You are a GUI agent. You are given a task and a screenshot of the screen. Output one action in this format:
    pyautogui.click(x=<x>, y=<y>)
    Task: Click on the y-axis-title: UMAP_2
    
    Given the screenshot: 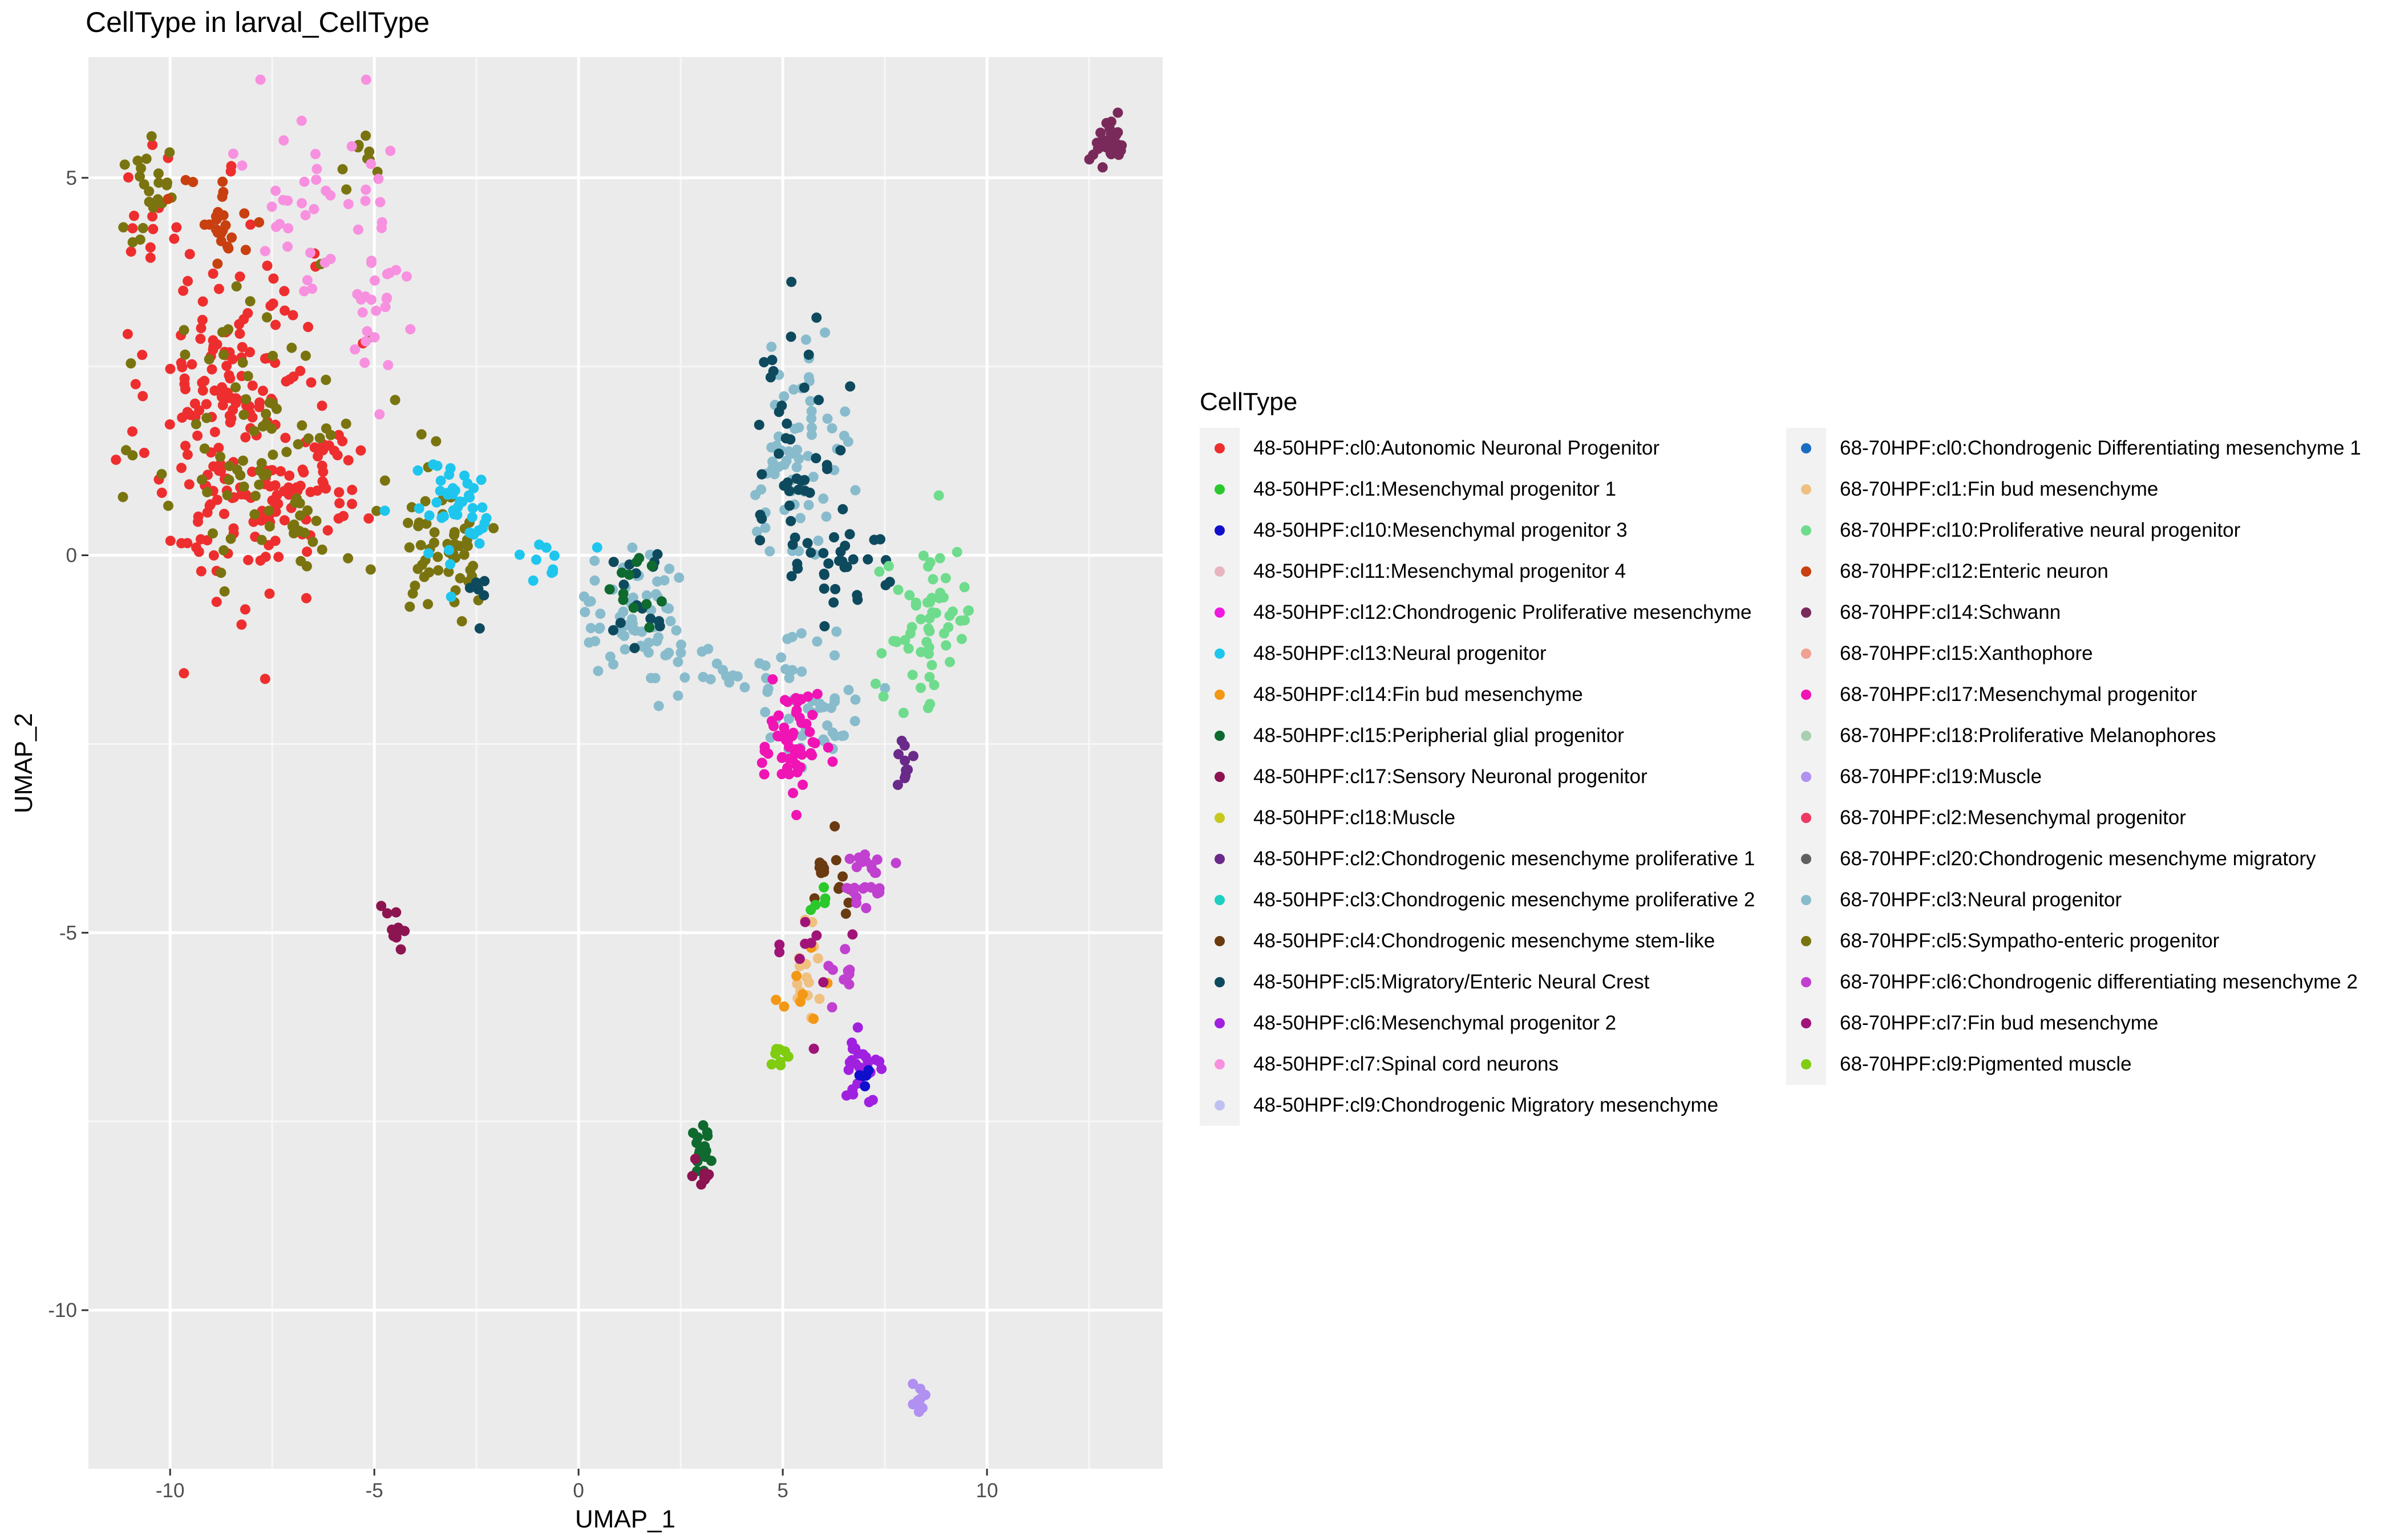 What is the action you would take?
    pyautogui.click(x=24, y=763)
    